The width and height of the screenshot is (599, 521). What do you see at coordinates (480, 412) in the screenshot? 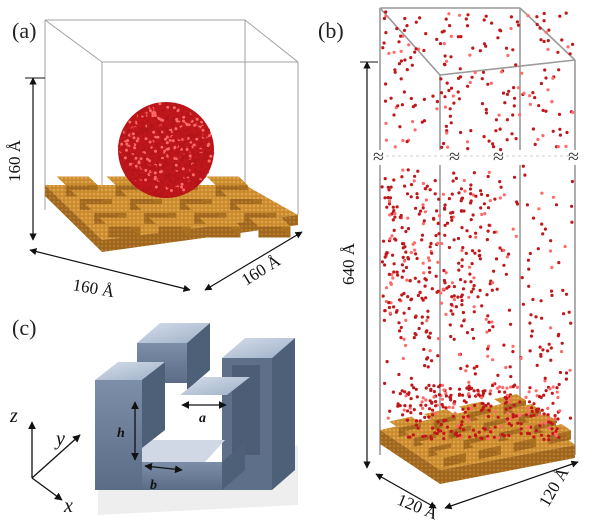
I see `panel-b-condensed-water` at bounding box center [480, 412].